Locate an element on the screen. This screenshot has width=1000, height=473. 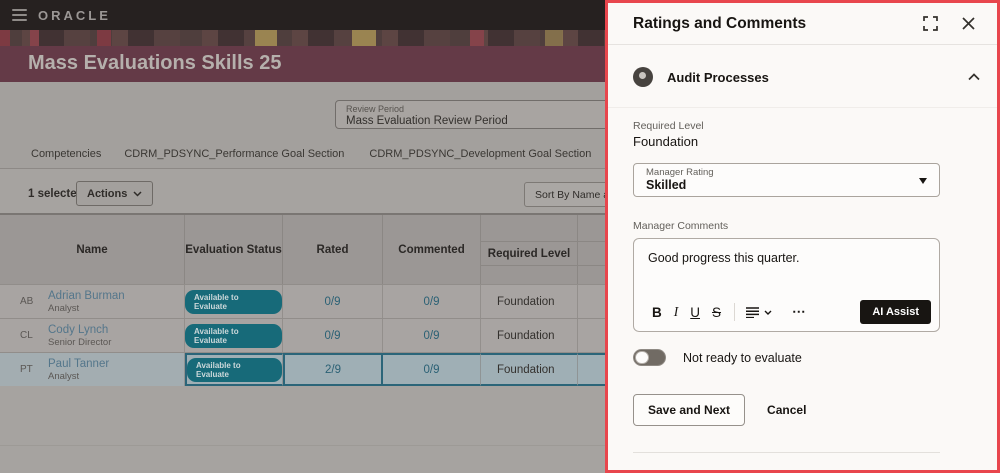
rated-count-link: 2/9 is located at coordinates (333, 369).